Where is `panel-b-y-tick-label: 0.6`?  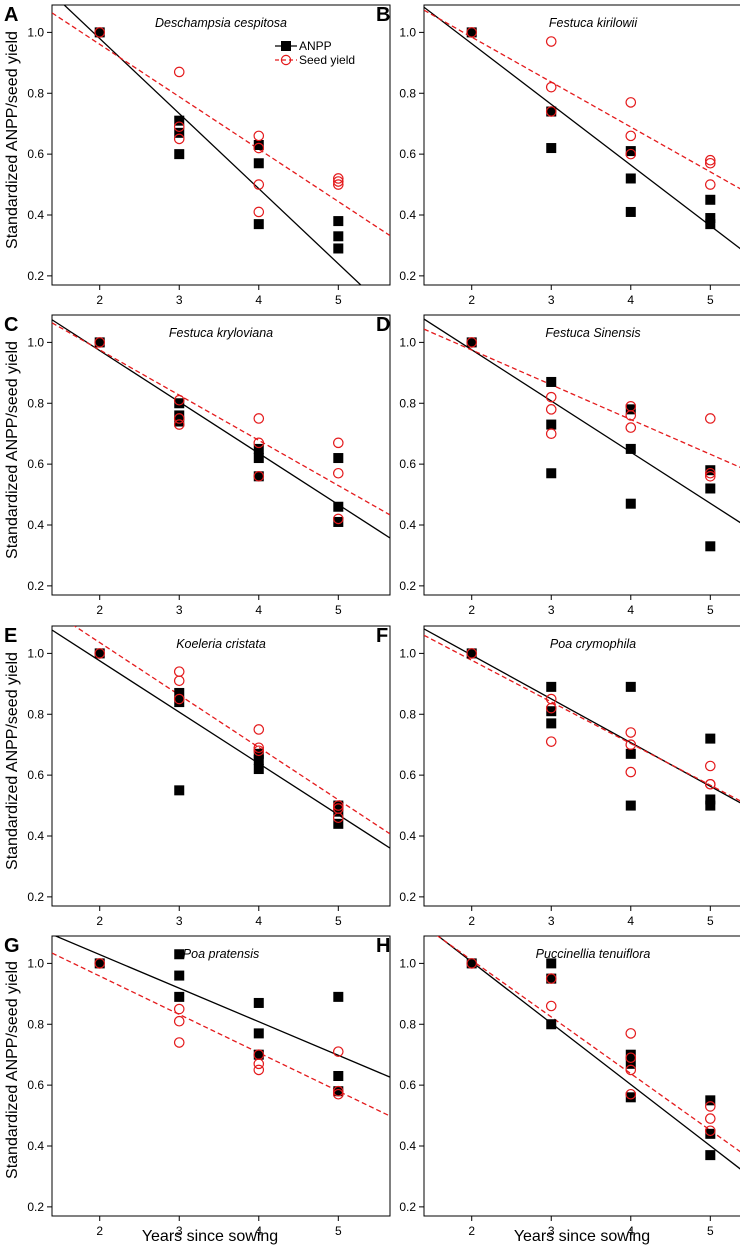
panel-b-y-tick-label: 0.6 is located at coordinates (407, 154).